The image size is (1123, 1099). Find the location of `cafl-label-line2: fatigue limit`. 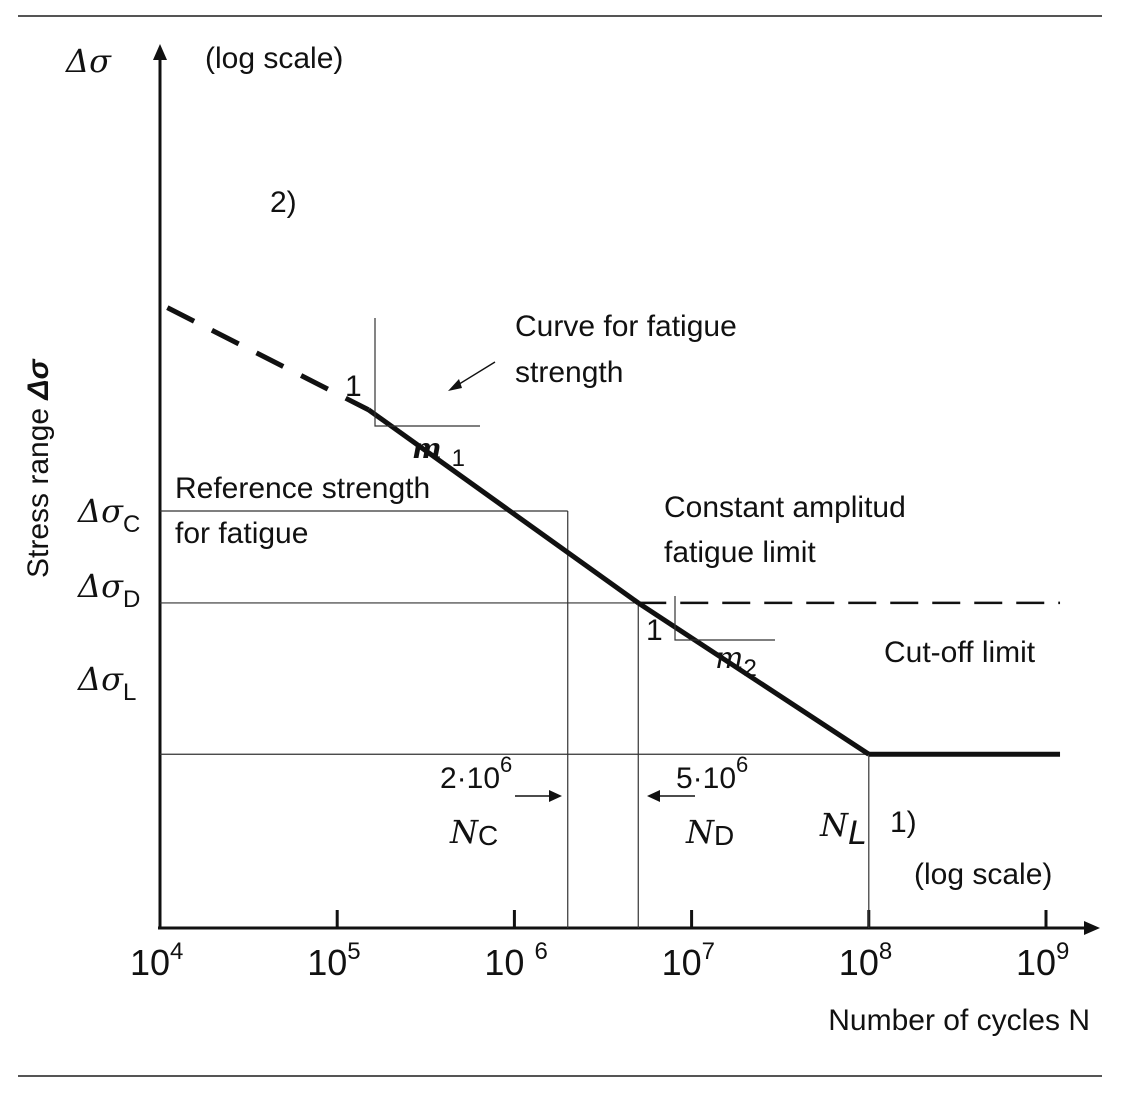

cafl-label-line2: fatigue limit is located at coordinates (740, 552).